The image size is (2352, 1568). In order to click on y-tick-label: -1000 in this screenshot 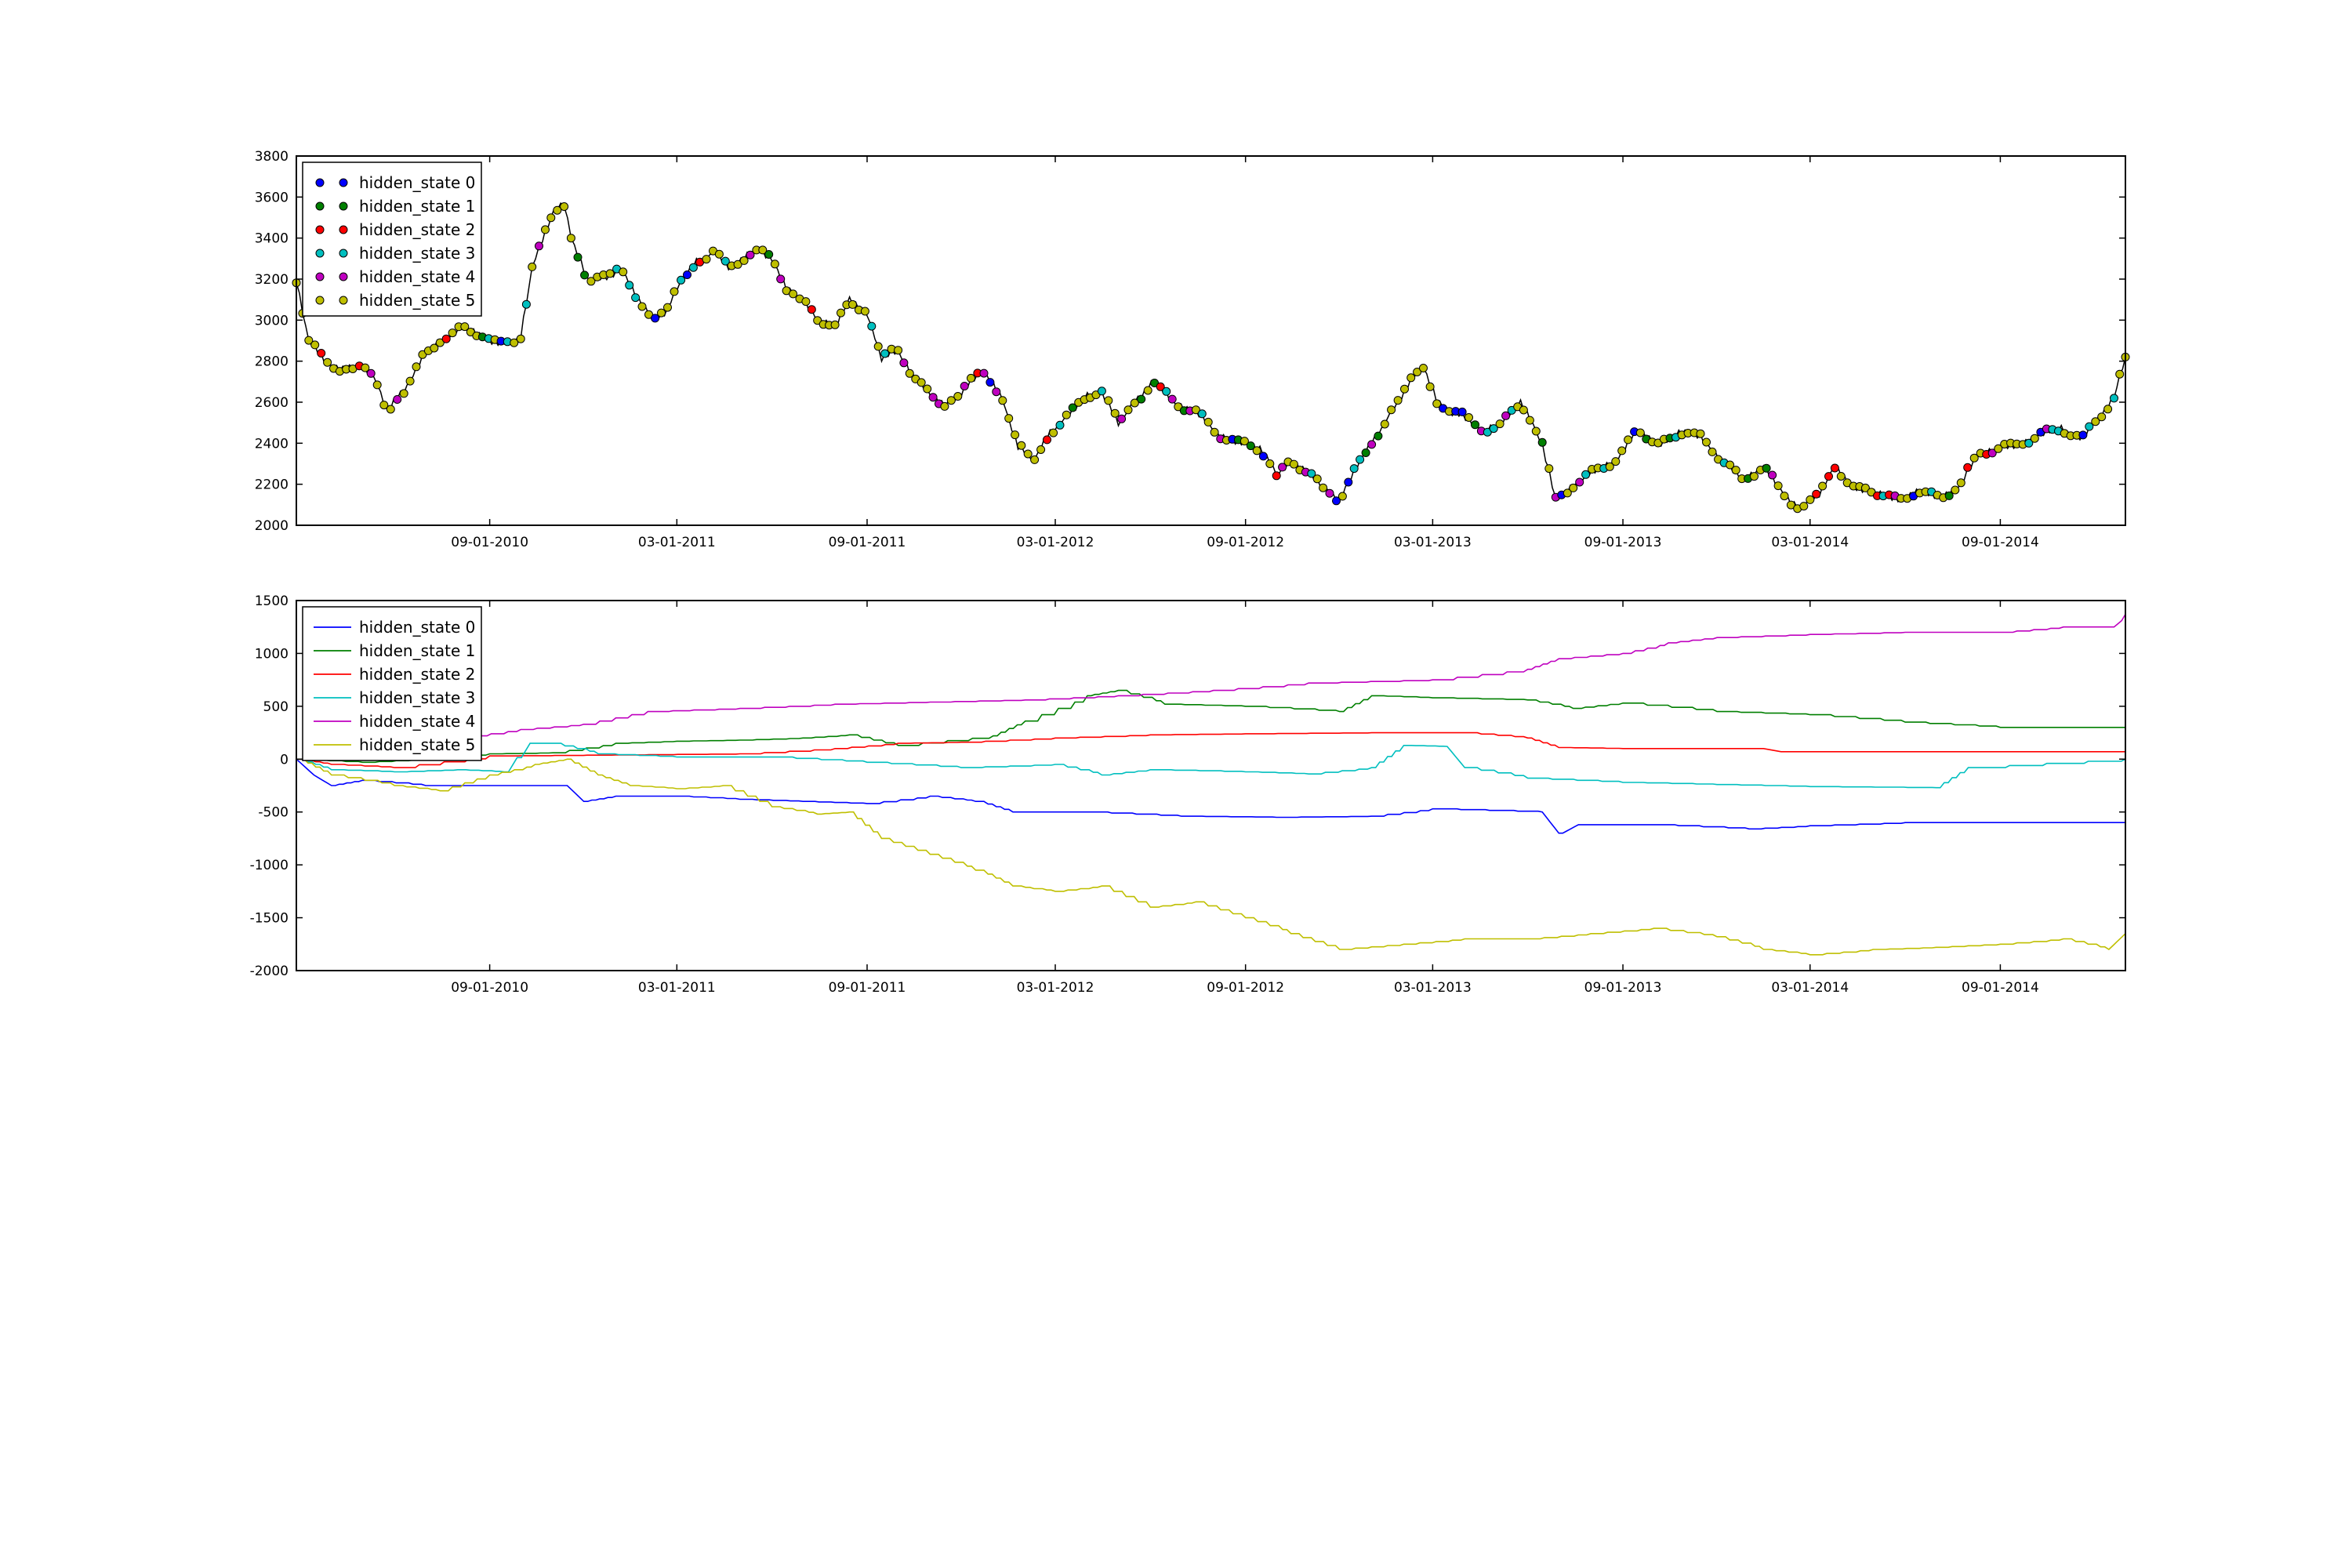, I will do `click(269, 865)`.